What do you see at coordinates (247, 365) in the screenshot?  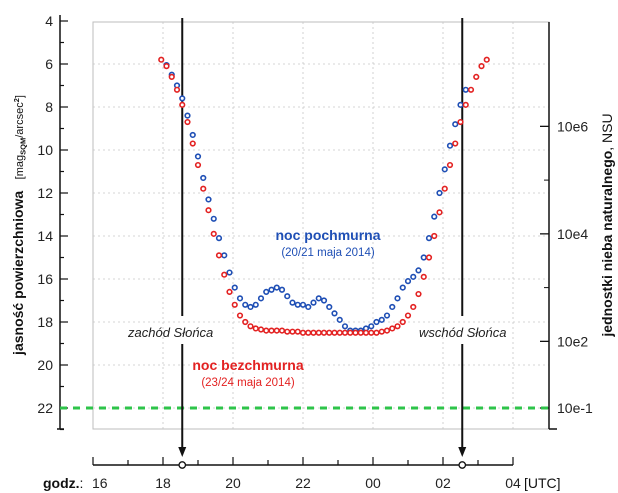 I see `series-label-clear: noc bezchmurna` at bounding box center [247, 365].